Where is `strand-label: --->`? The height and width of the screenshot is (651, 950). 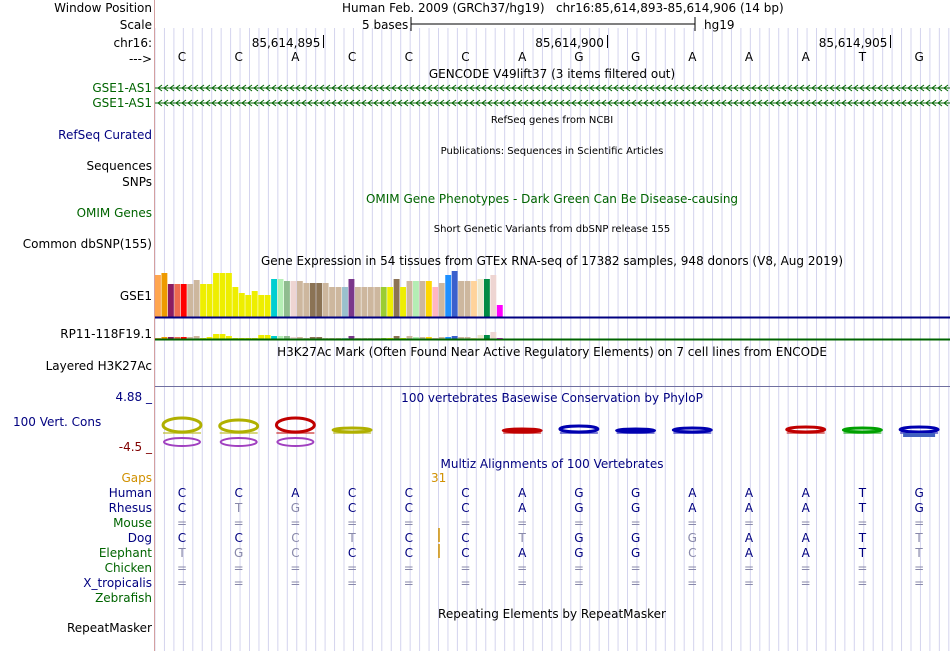
strand-label: ---> is located at coordinates (140, 59).